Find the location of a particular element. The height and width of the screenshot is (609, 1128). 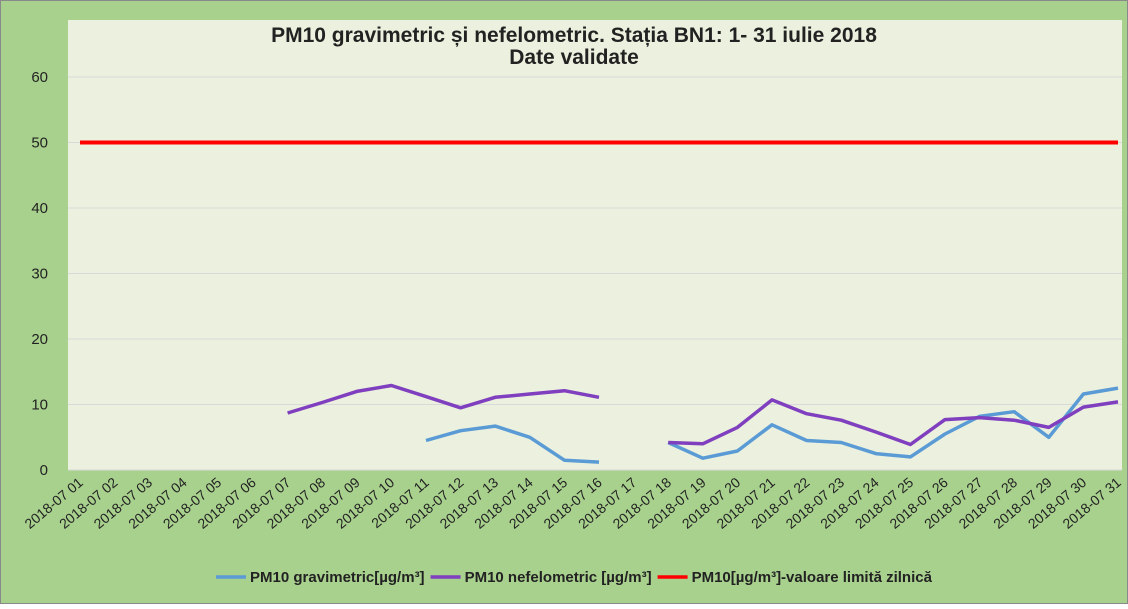

legend-label: PM10 nefelometric [µg/m³] is located at coordinates (558, 577).